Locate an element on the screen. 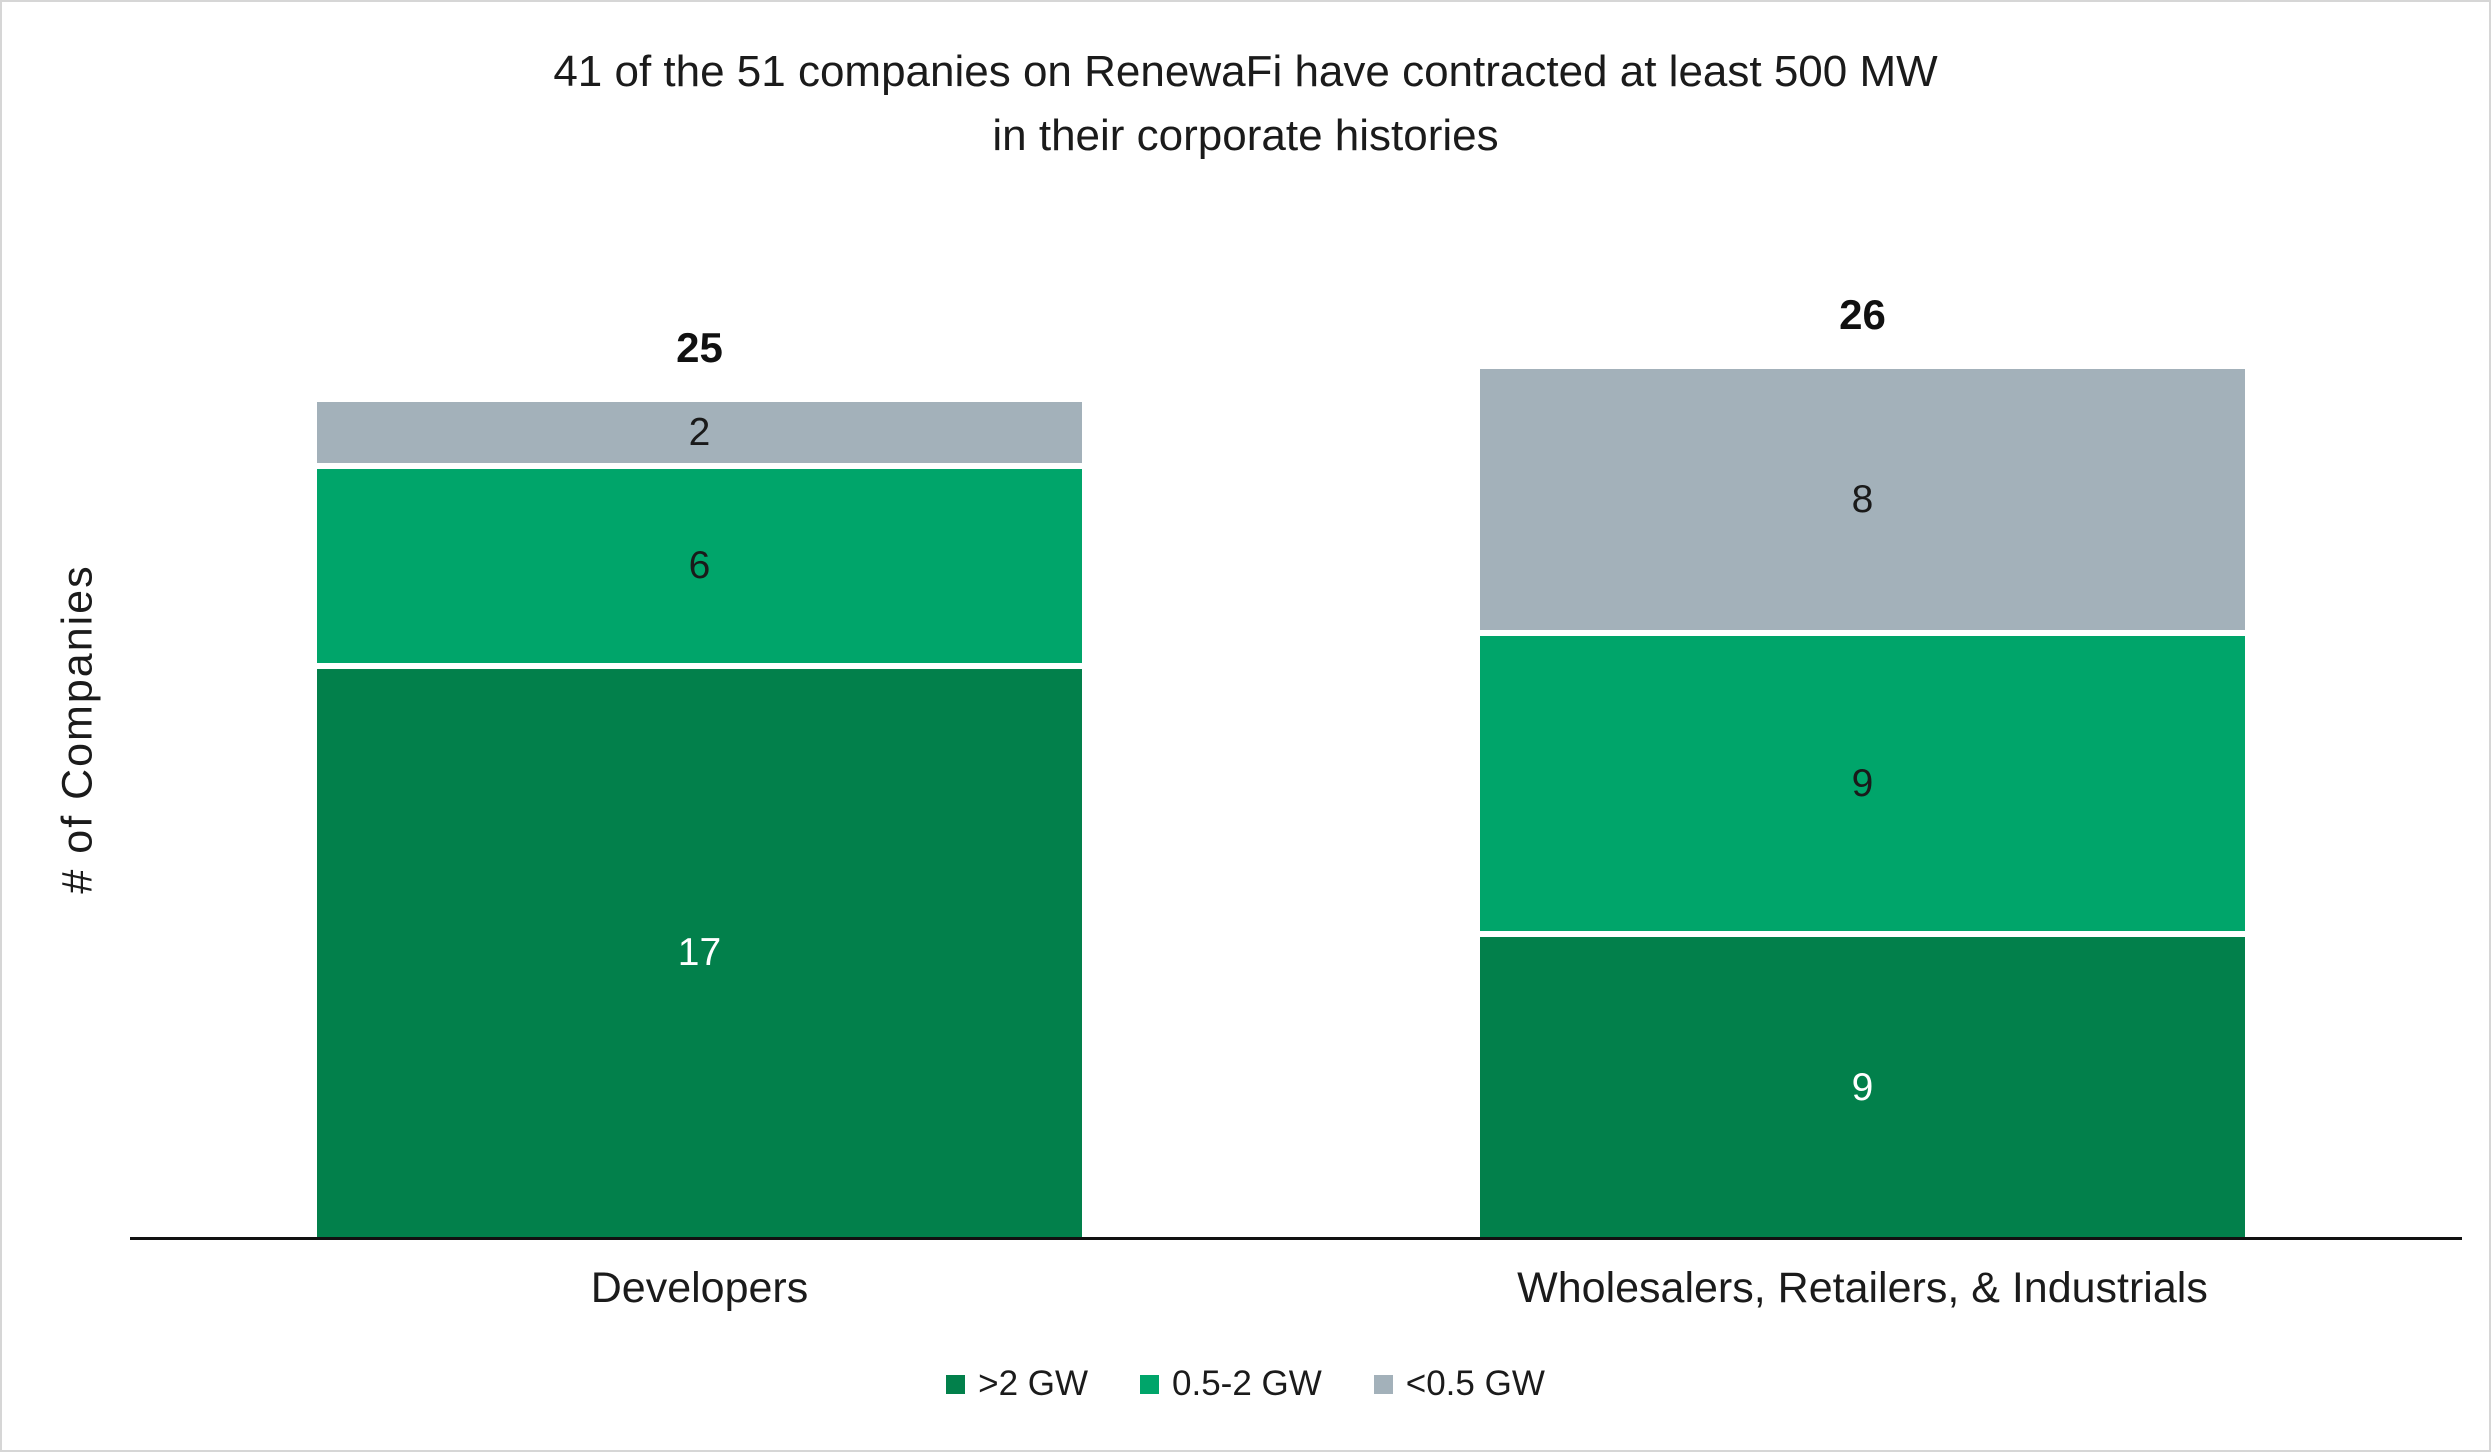  bar-segment-0.5-2-gw-cat0: 6 is located at coordinates (699, 569).